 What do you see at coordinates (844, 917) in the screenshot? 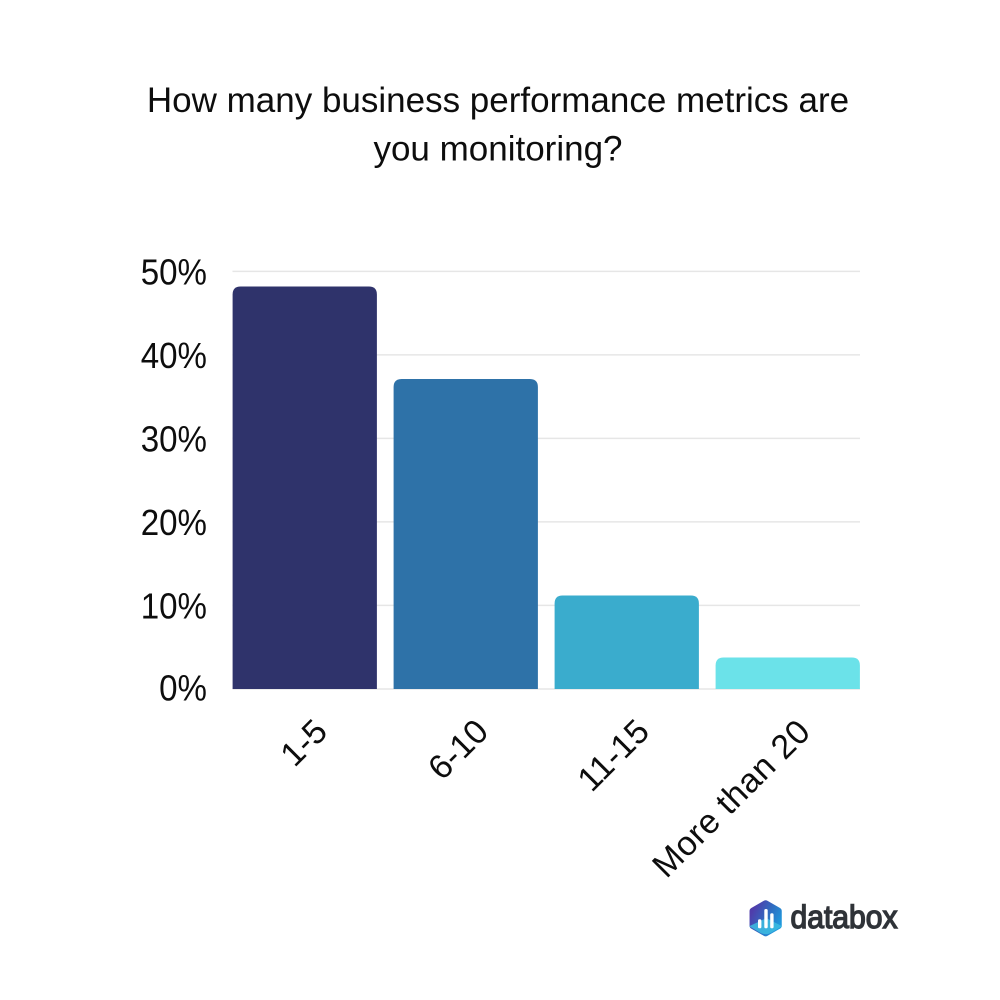
I see `svg-text: databox` at bounding box center [844, 917].